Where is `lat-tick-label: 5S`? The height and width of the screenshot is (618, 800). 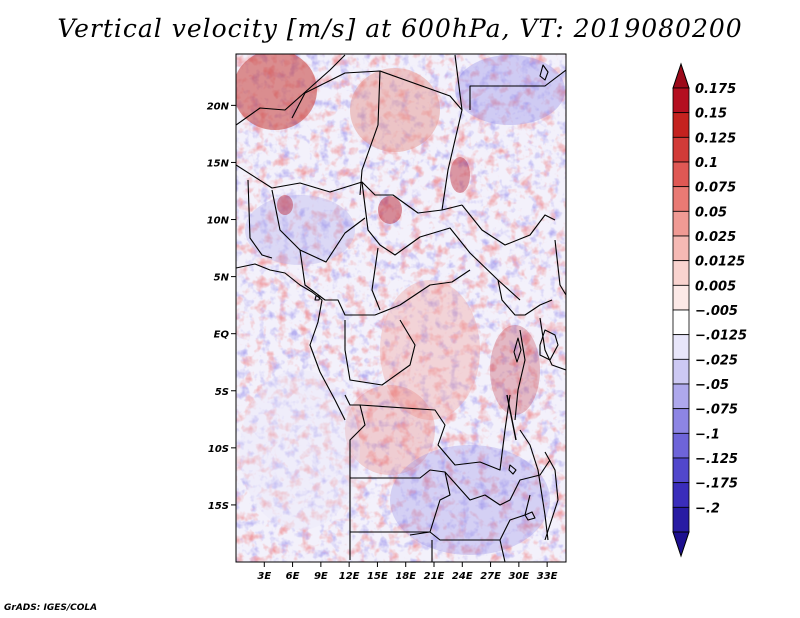
lat-tick-label: 5S is located at coordinates (222, 392).